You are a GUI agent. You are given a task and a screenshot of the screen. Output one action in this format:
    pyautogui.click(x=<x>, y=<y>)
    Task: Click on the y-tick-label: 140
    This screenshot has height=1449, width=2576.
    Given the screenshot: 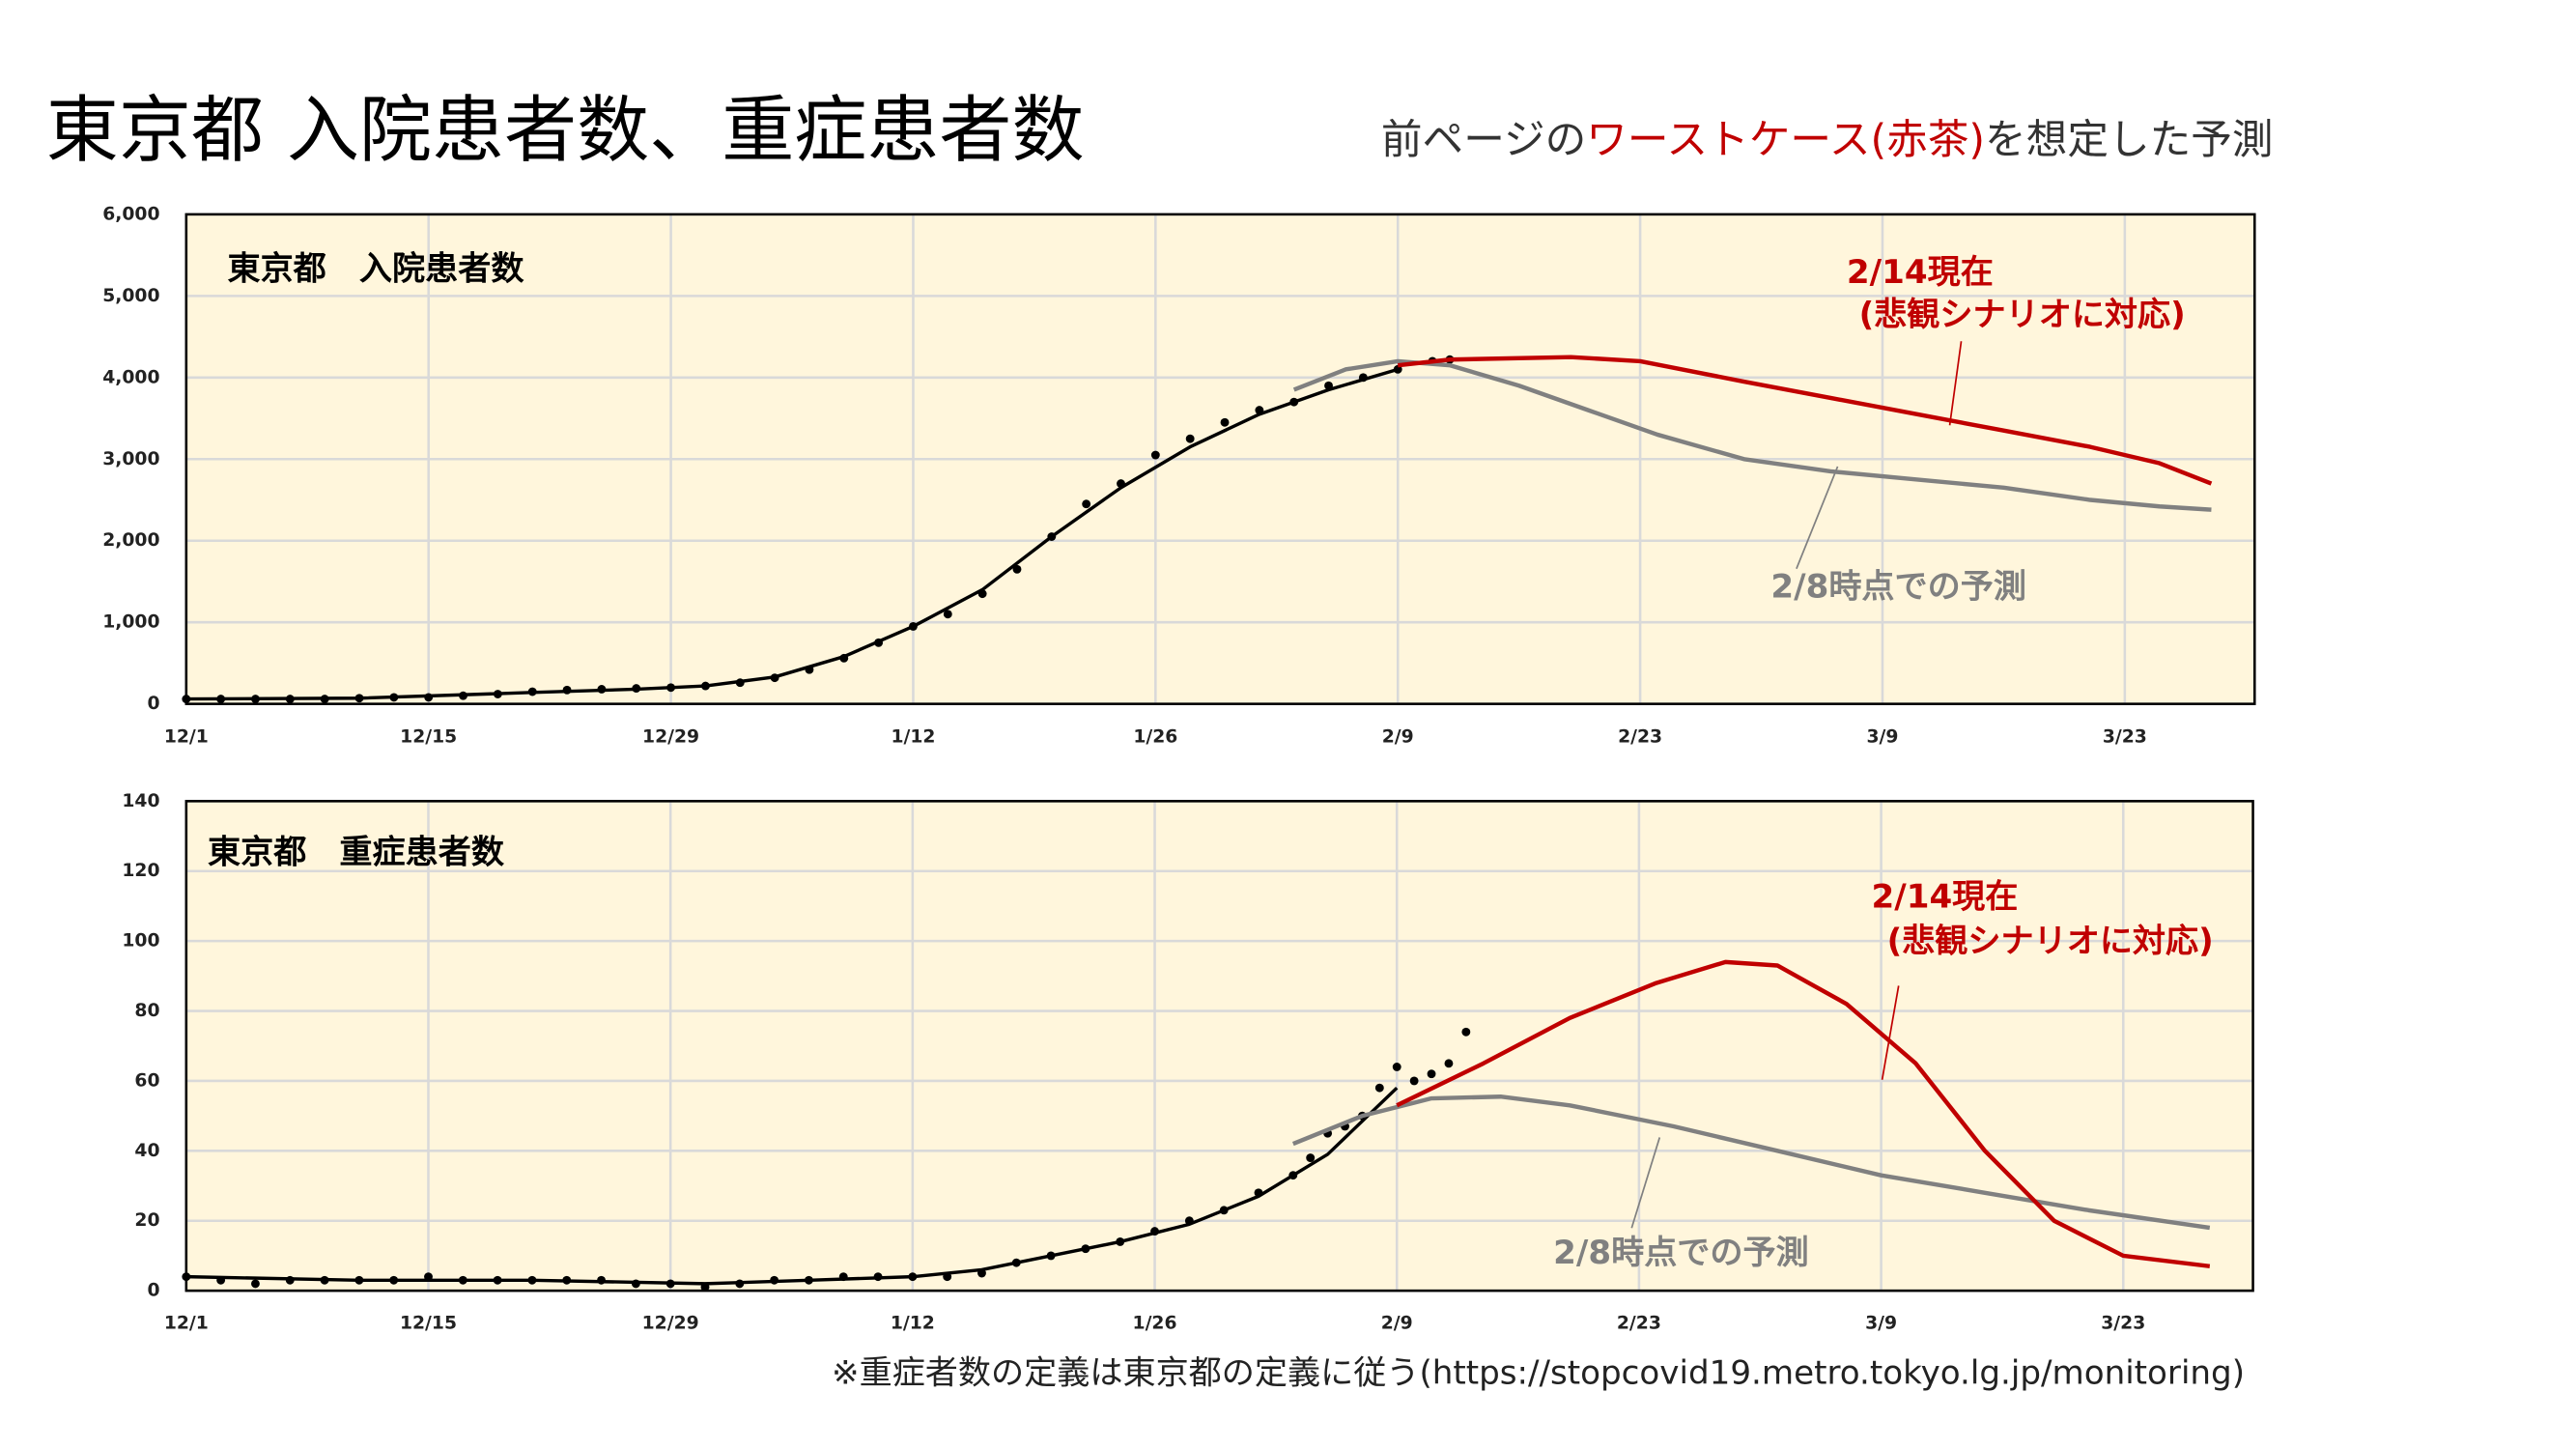 What is the action you would take?
    pyautogui.click(x=140, y=801)
    